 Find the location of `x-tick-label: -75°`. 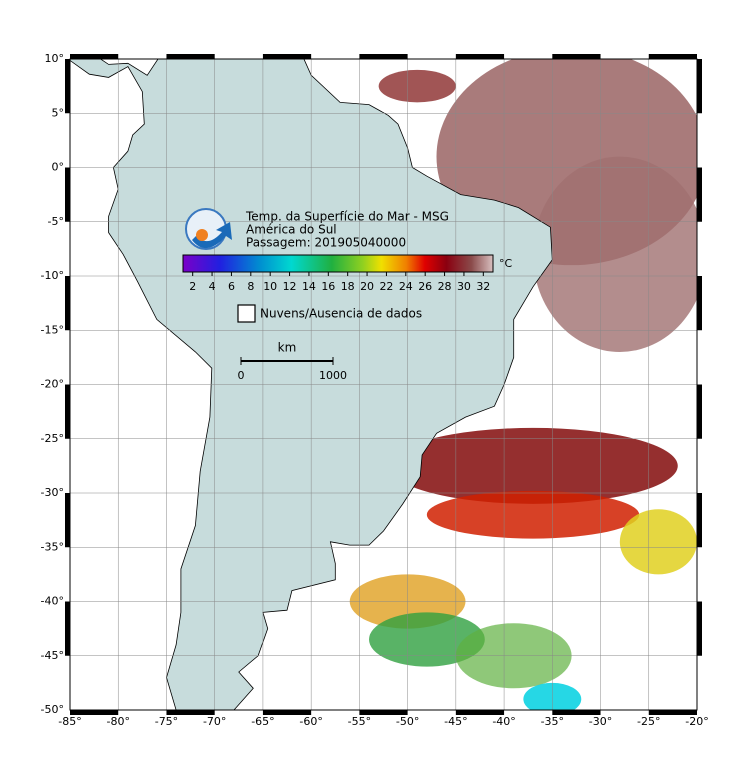

x-tick-label: -75° is located at coordinates (166, 721).